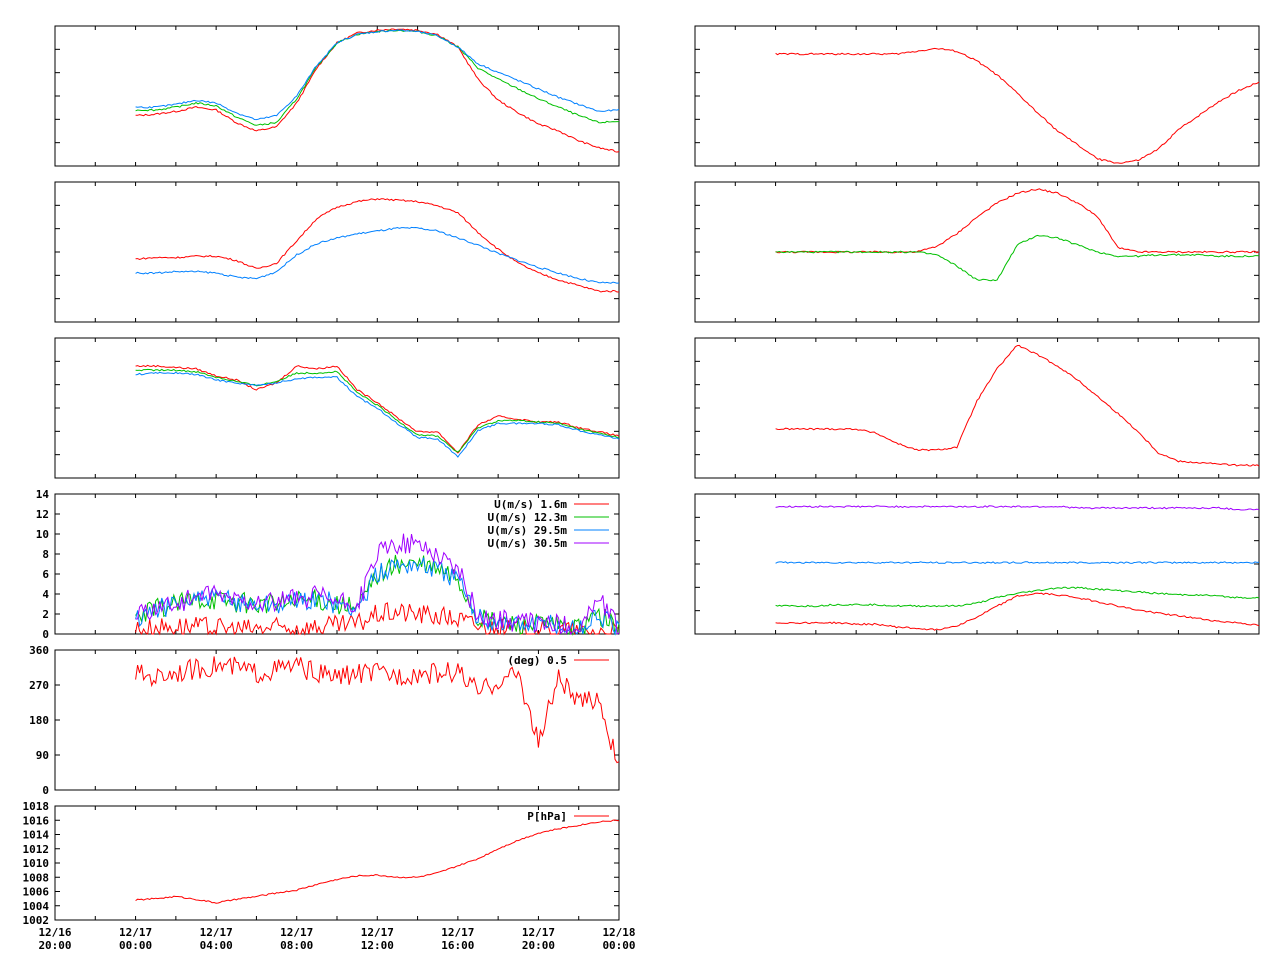 The image size is (1280, 960). Describe the element at coordinates (45, 554) in the screenshot. I see `y-tick-label: 8` at that location.